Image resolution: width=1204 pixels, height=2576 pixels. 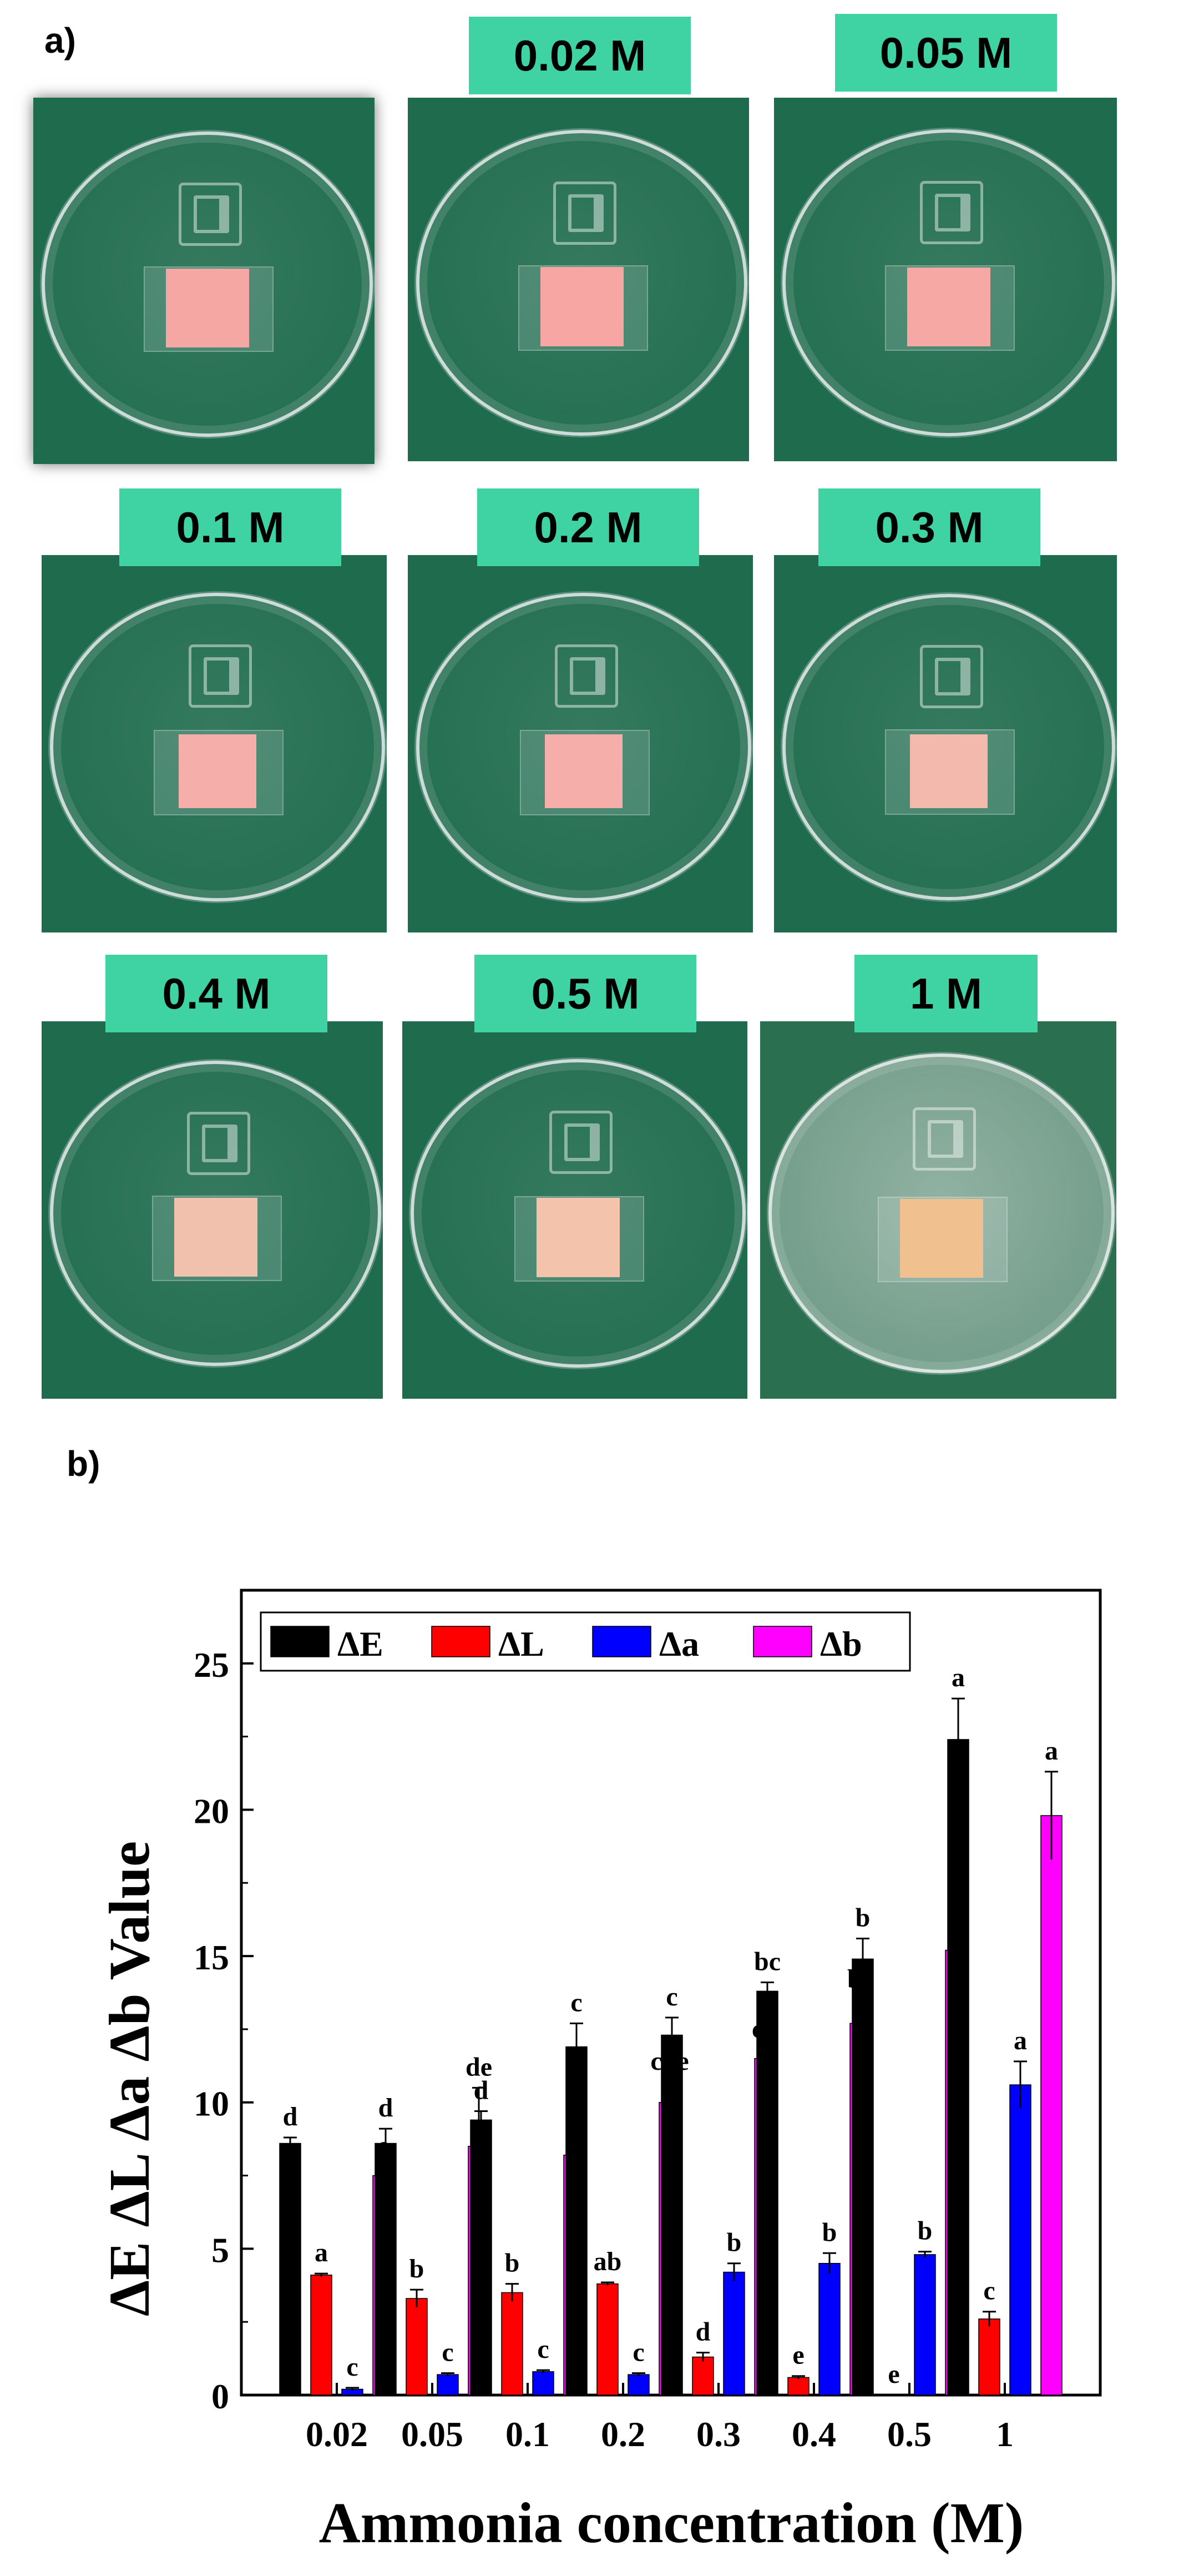 I want to click on panel-b-label: b), so click(x=83, y=1464).